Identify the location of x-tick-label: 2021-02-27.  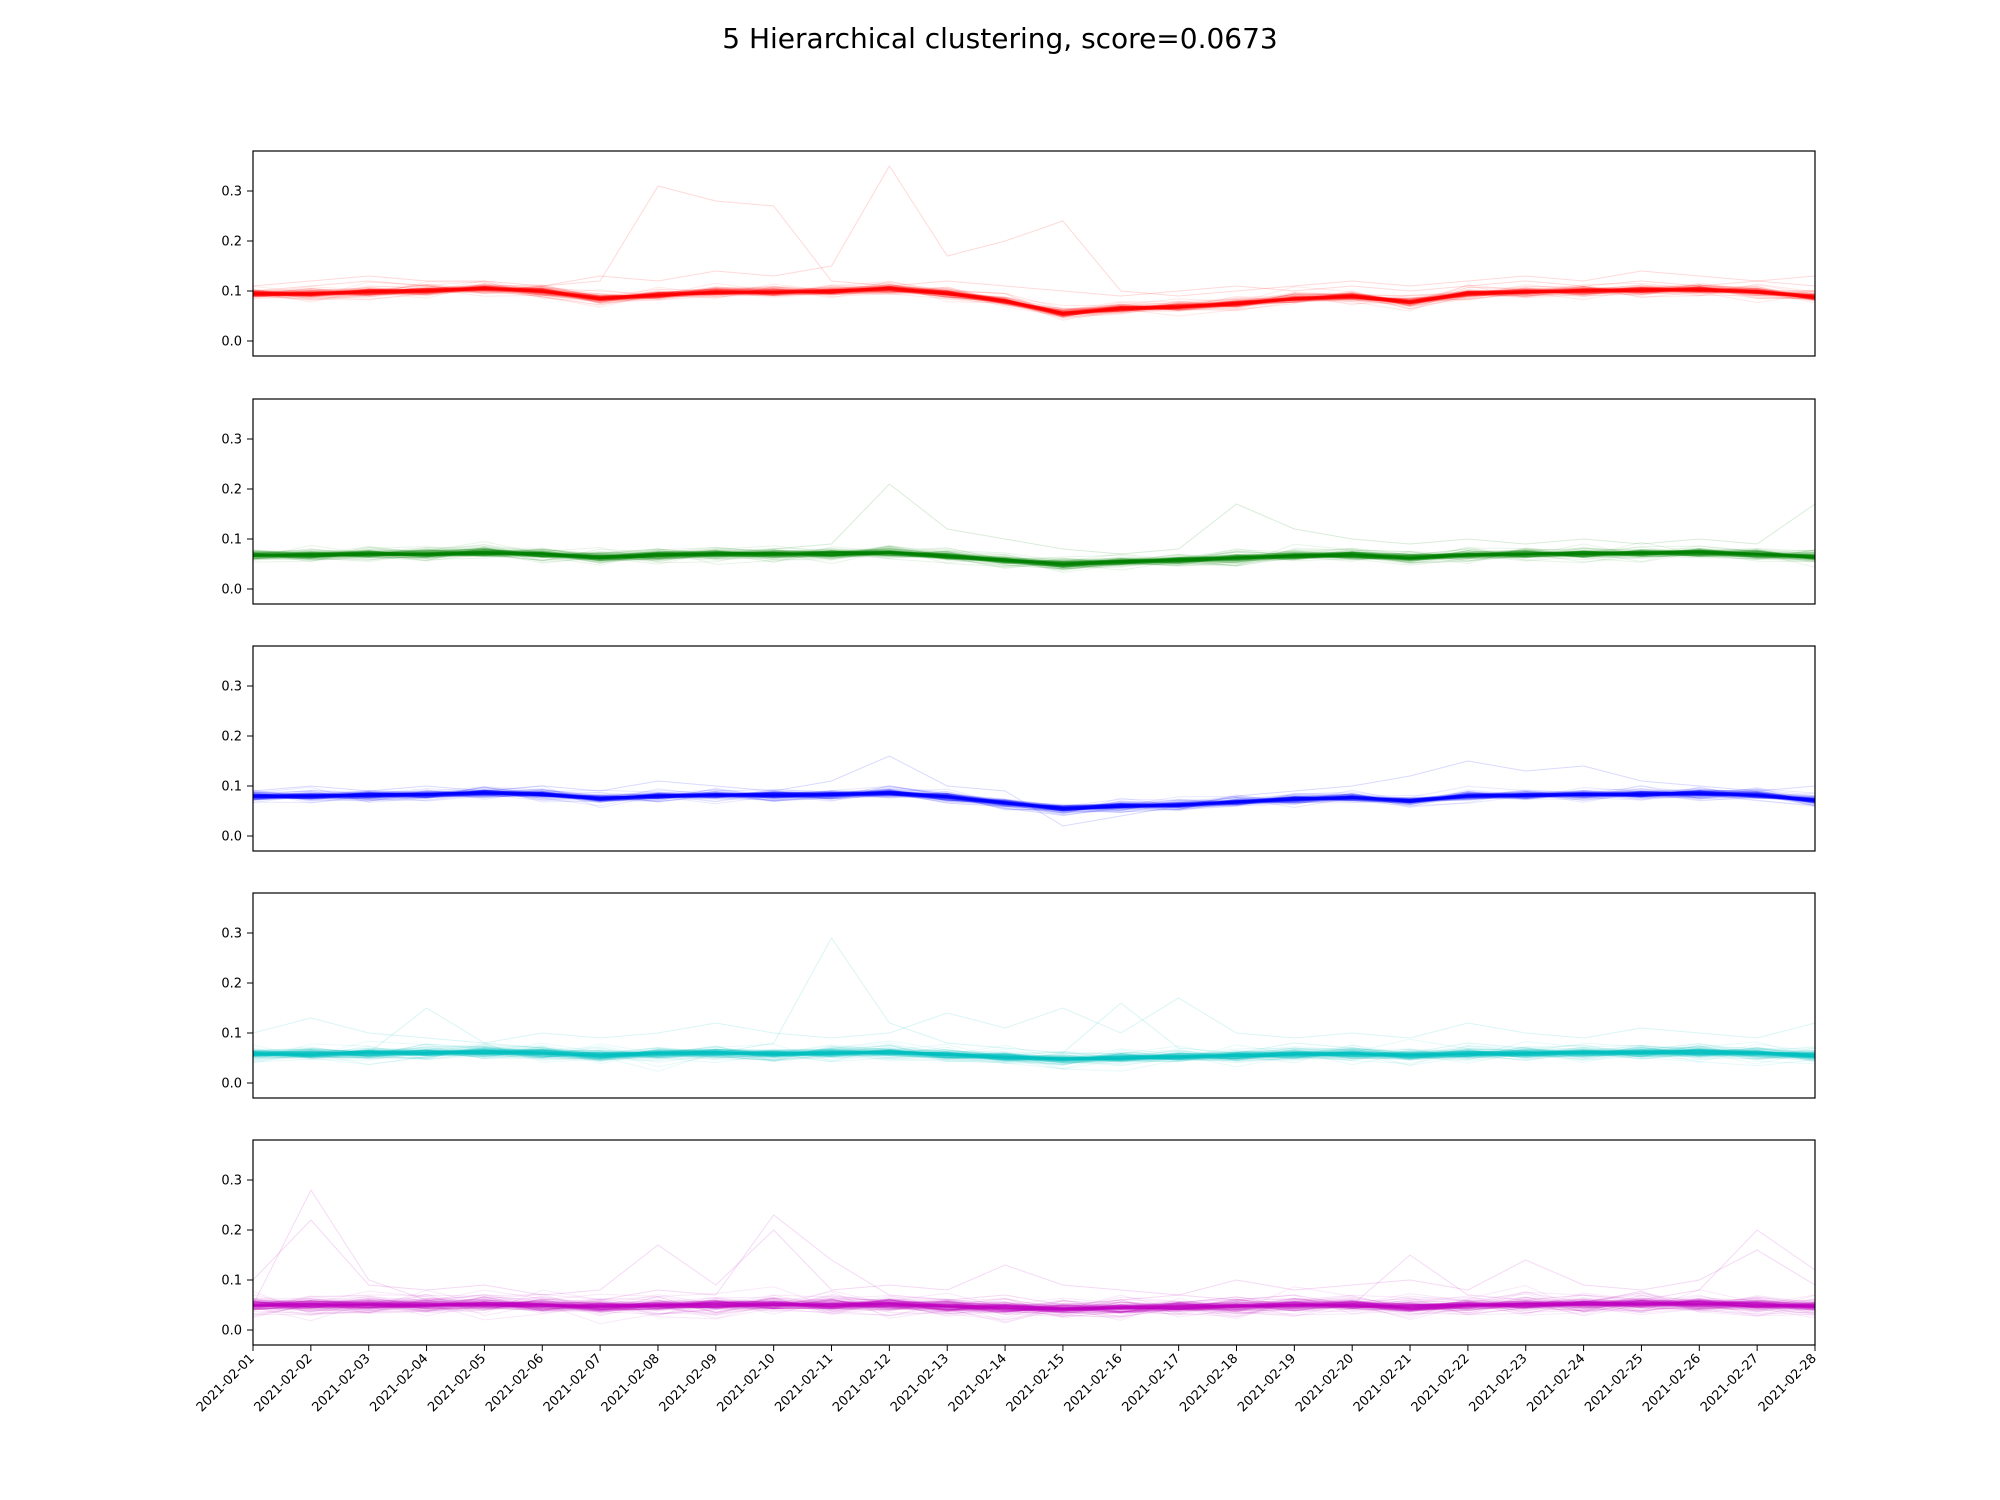
(1730, 1383).